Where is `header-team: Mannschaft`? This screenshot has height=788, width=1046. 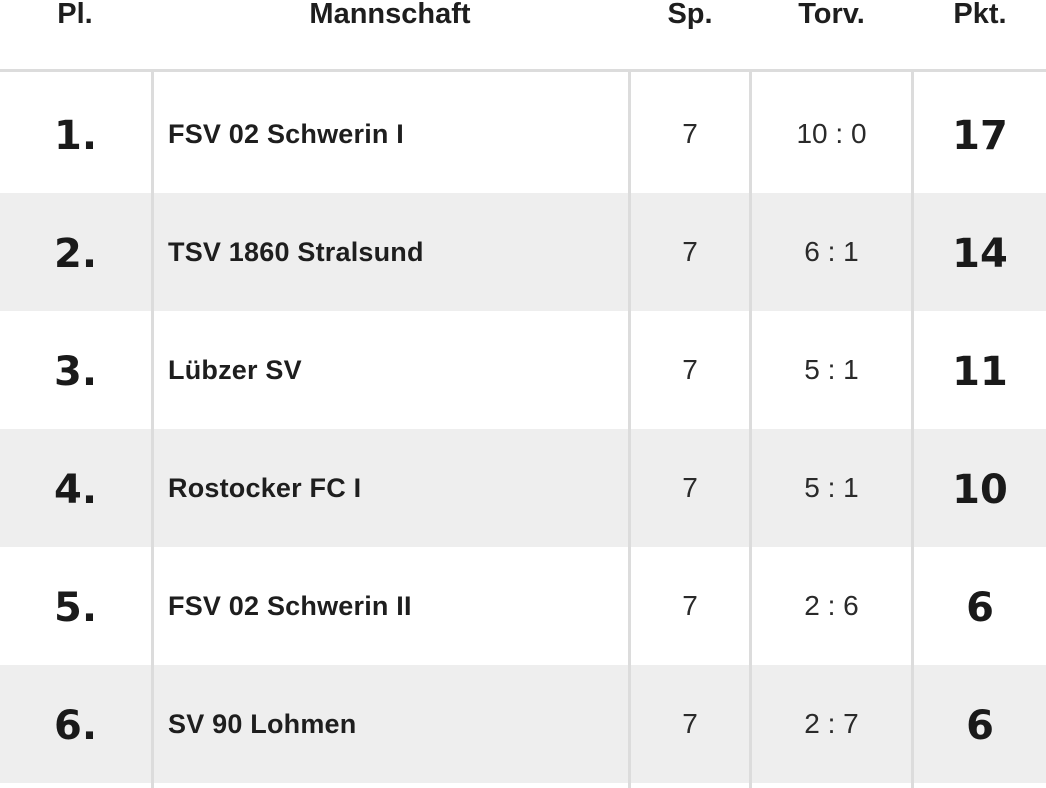 header-team: Mannschaft is located at coordinates (390, 15).